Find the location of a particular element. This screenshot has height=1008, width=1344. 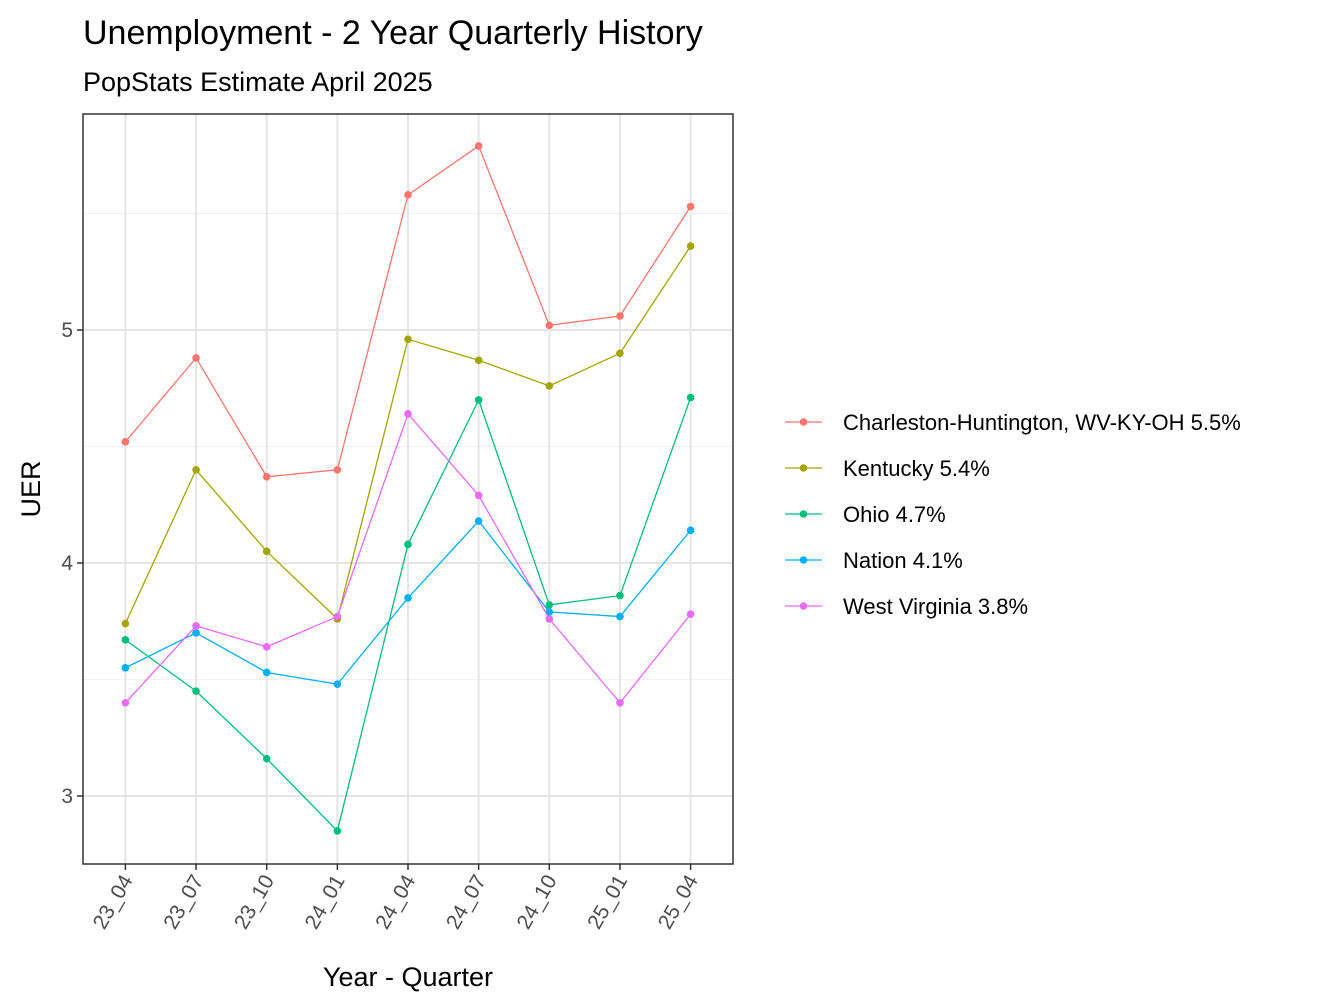

x-tick-label: 24_04 is located at coordinates (395, 902).